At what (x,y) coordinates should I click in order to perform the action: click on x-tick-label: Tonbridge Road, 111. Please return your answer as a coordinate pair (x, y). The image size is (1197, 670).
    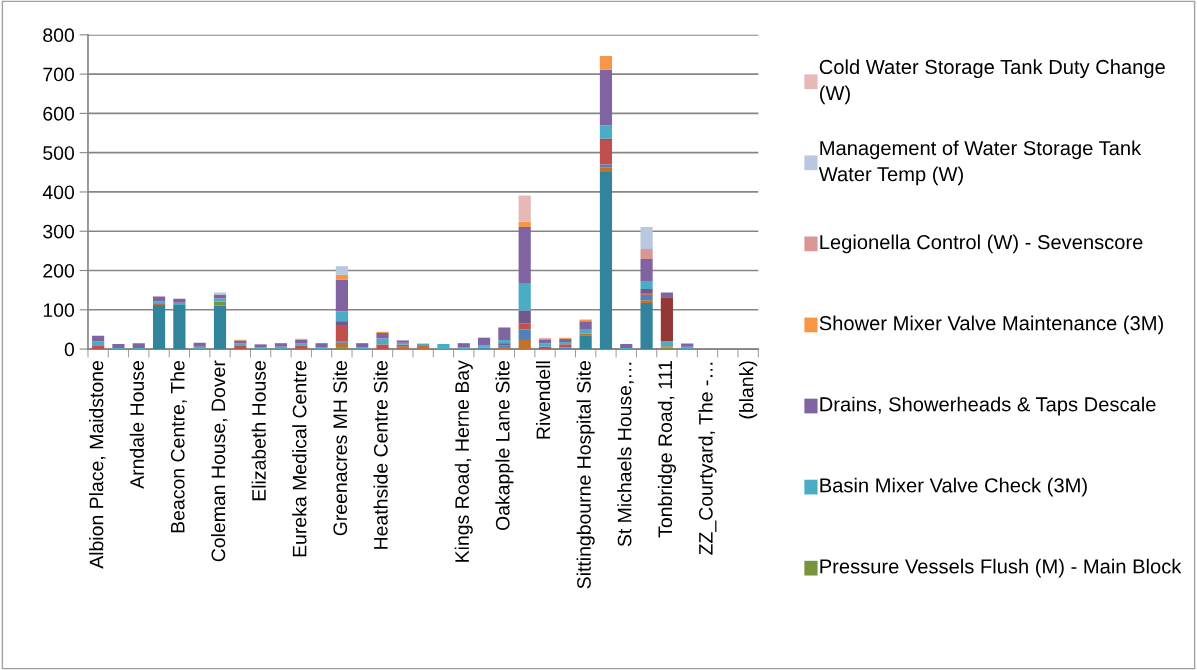
    Looking at the image, I should click on (666, 449).